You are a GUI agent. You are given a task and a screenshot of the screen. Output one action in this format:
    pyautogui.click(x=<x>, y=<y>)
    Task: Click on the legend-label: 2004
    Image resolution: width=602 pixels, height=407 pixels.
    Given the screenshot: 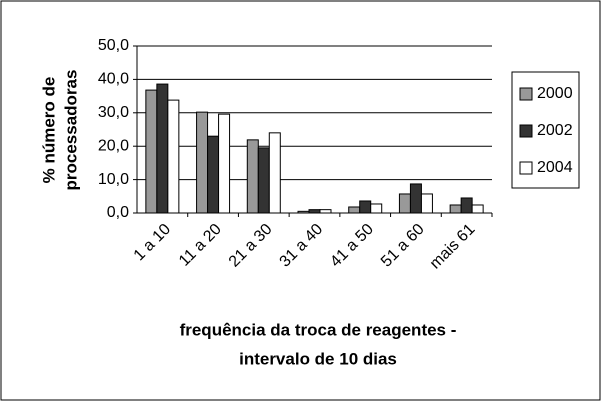 What is the action you would take?
    pyautogui.click(x=555, y=167)
    